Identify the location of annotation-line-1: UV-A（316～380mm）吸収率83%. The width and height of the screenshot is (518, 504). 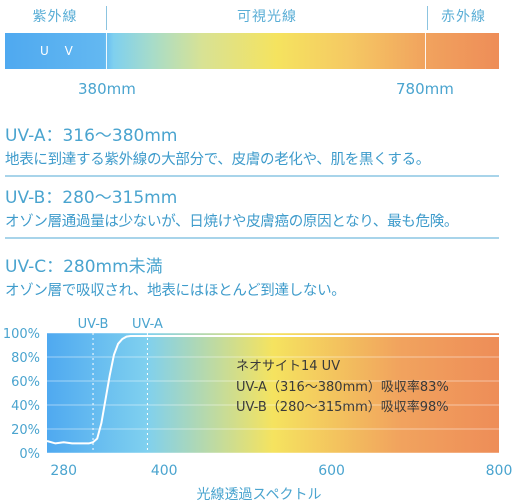
(342, 387).